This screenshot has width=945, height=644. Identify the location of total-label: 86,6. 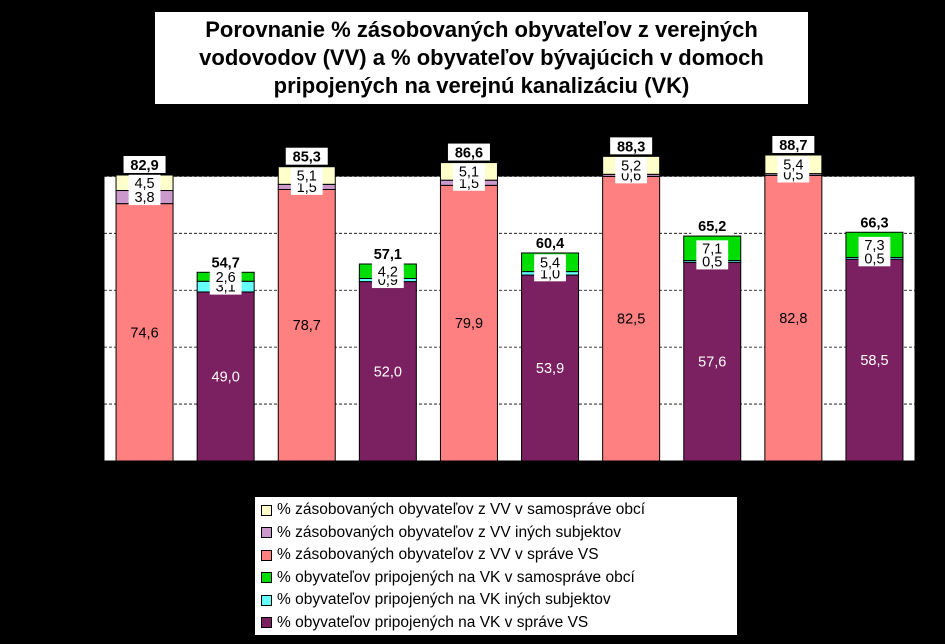
(469, 154).